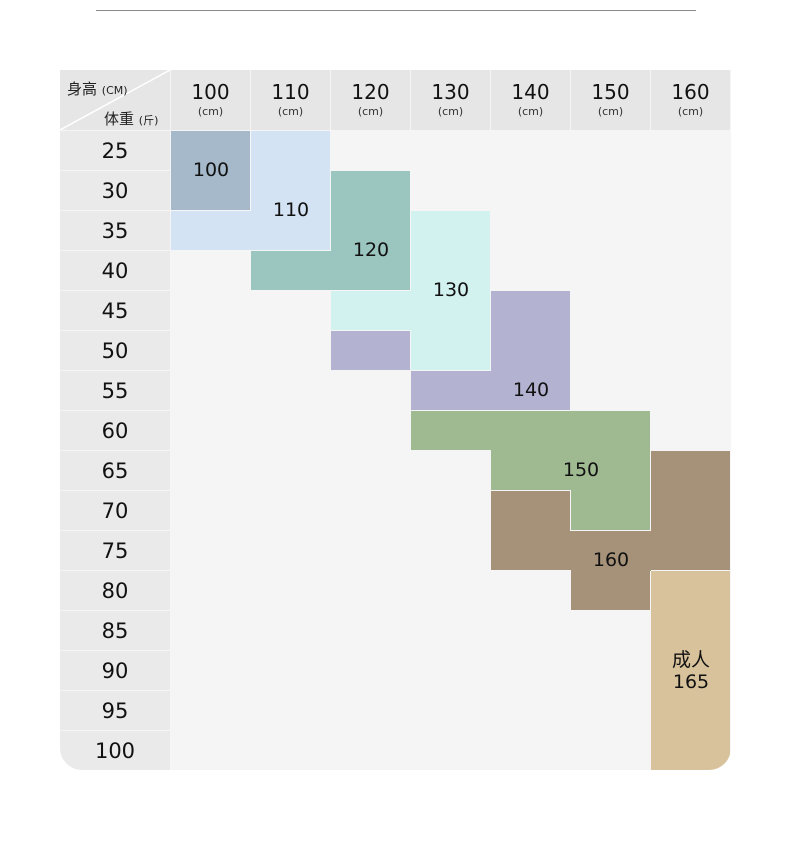  What do you see at coordinates (211, 170) in the screenshot?
I see `size-100-label: 100` at bounding box center [211, 170].